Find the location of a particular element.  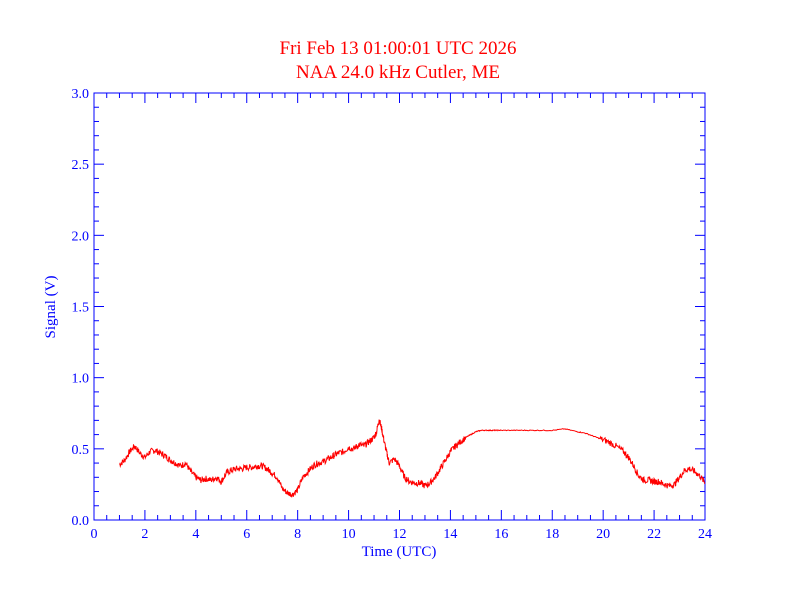

x-tick-label: 10 is located at coordinates (349, 534).